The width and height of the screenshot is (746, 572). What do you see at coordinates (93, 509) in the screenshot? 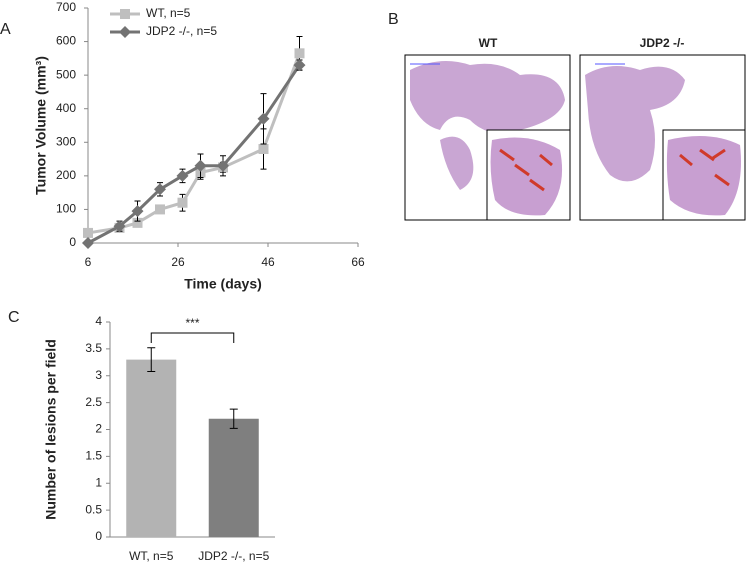
I see `y-tick-label: 0.5` at bounding box center [93, 509].